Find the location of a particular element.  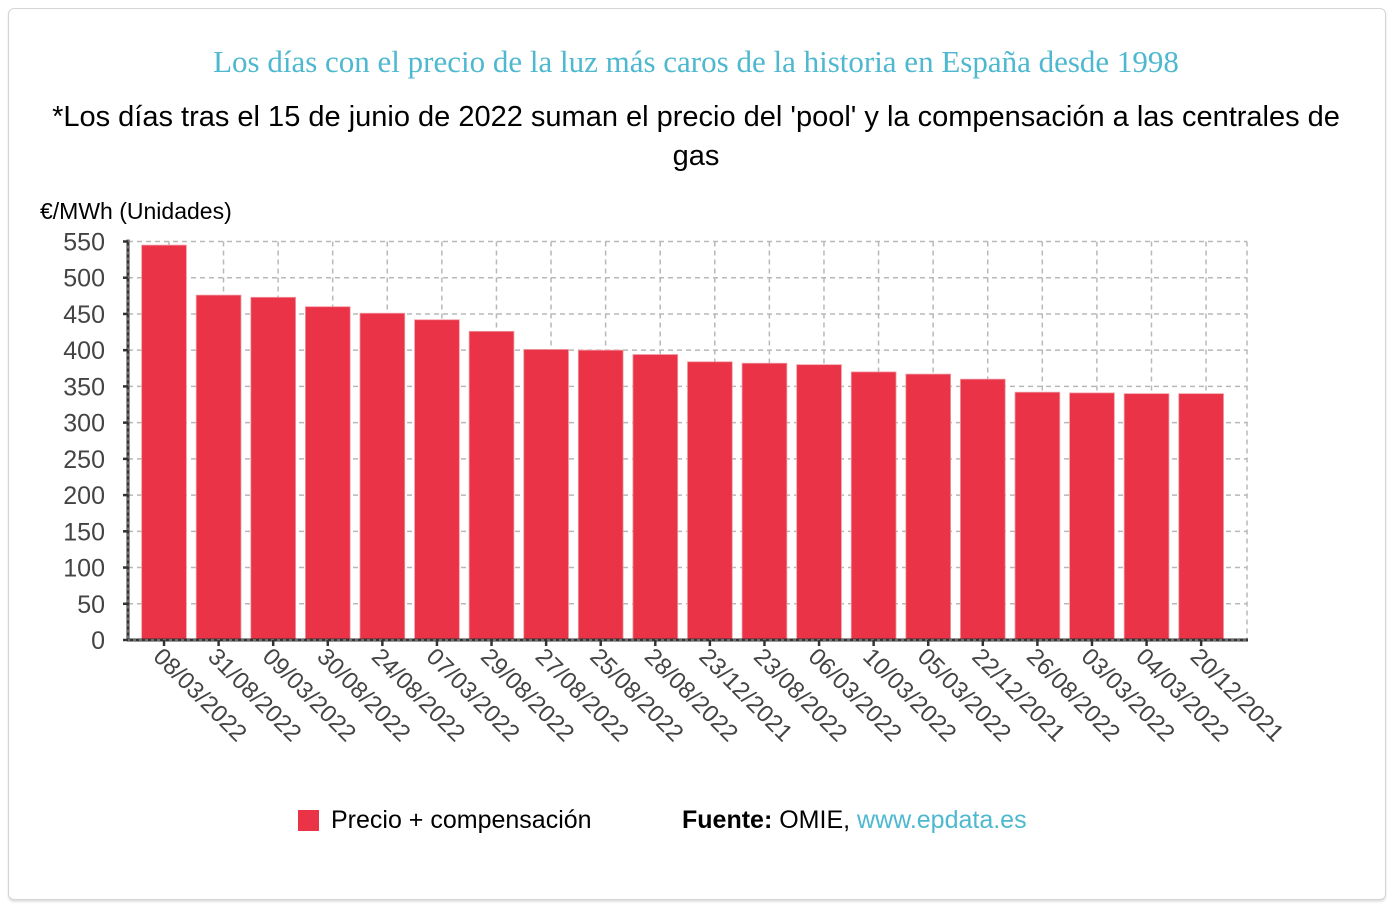

y-ticks: 0 50 100 150 200 250 300 350 400 450 500 550 is located at coordinates (95, 442).